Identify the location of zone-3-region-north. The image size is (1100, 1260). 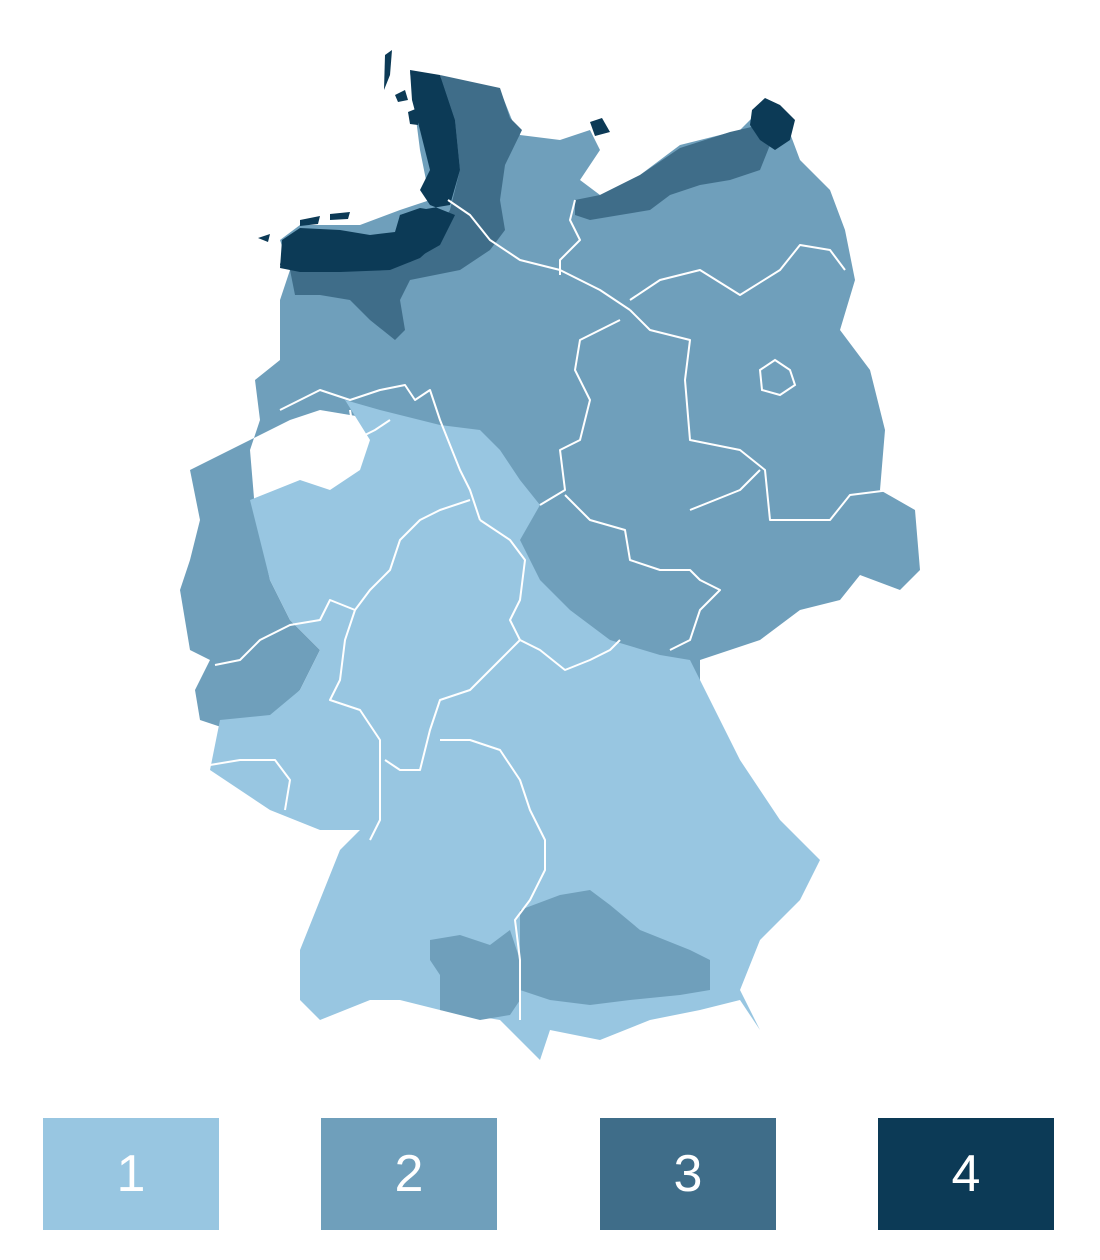
(406, 207).